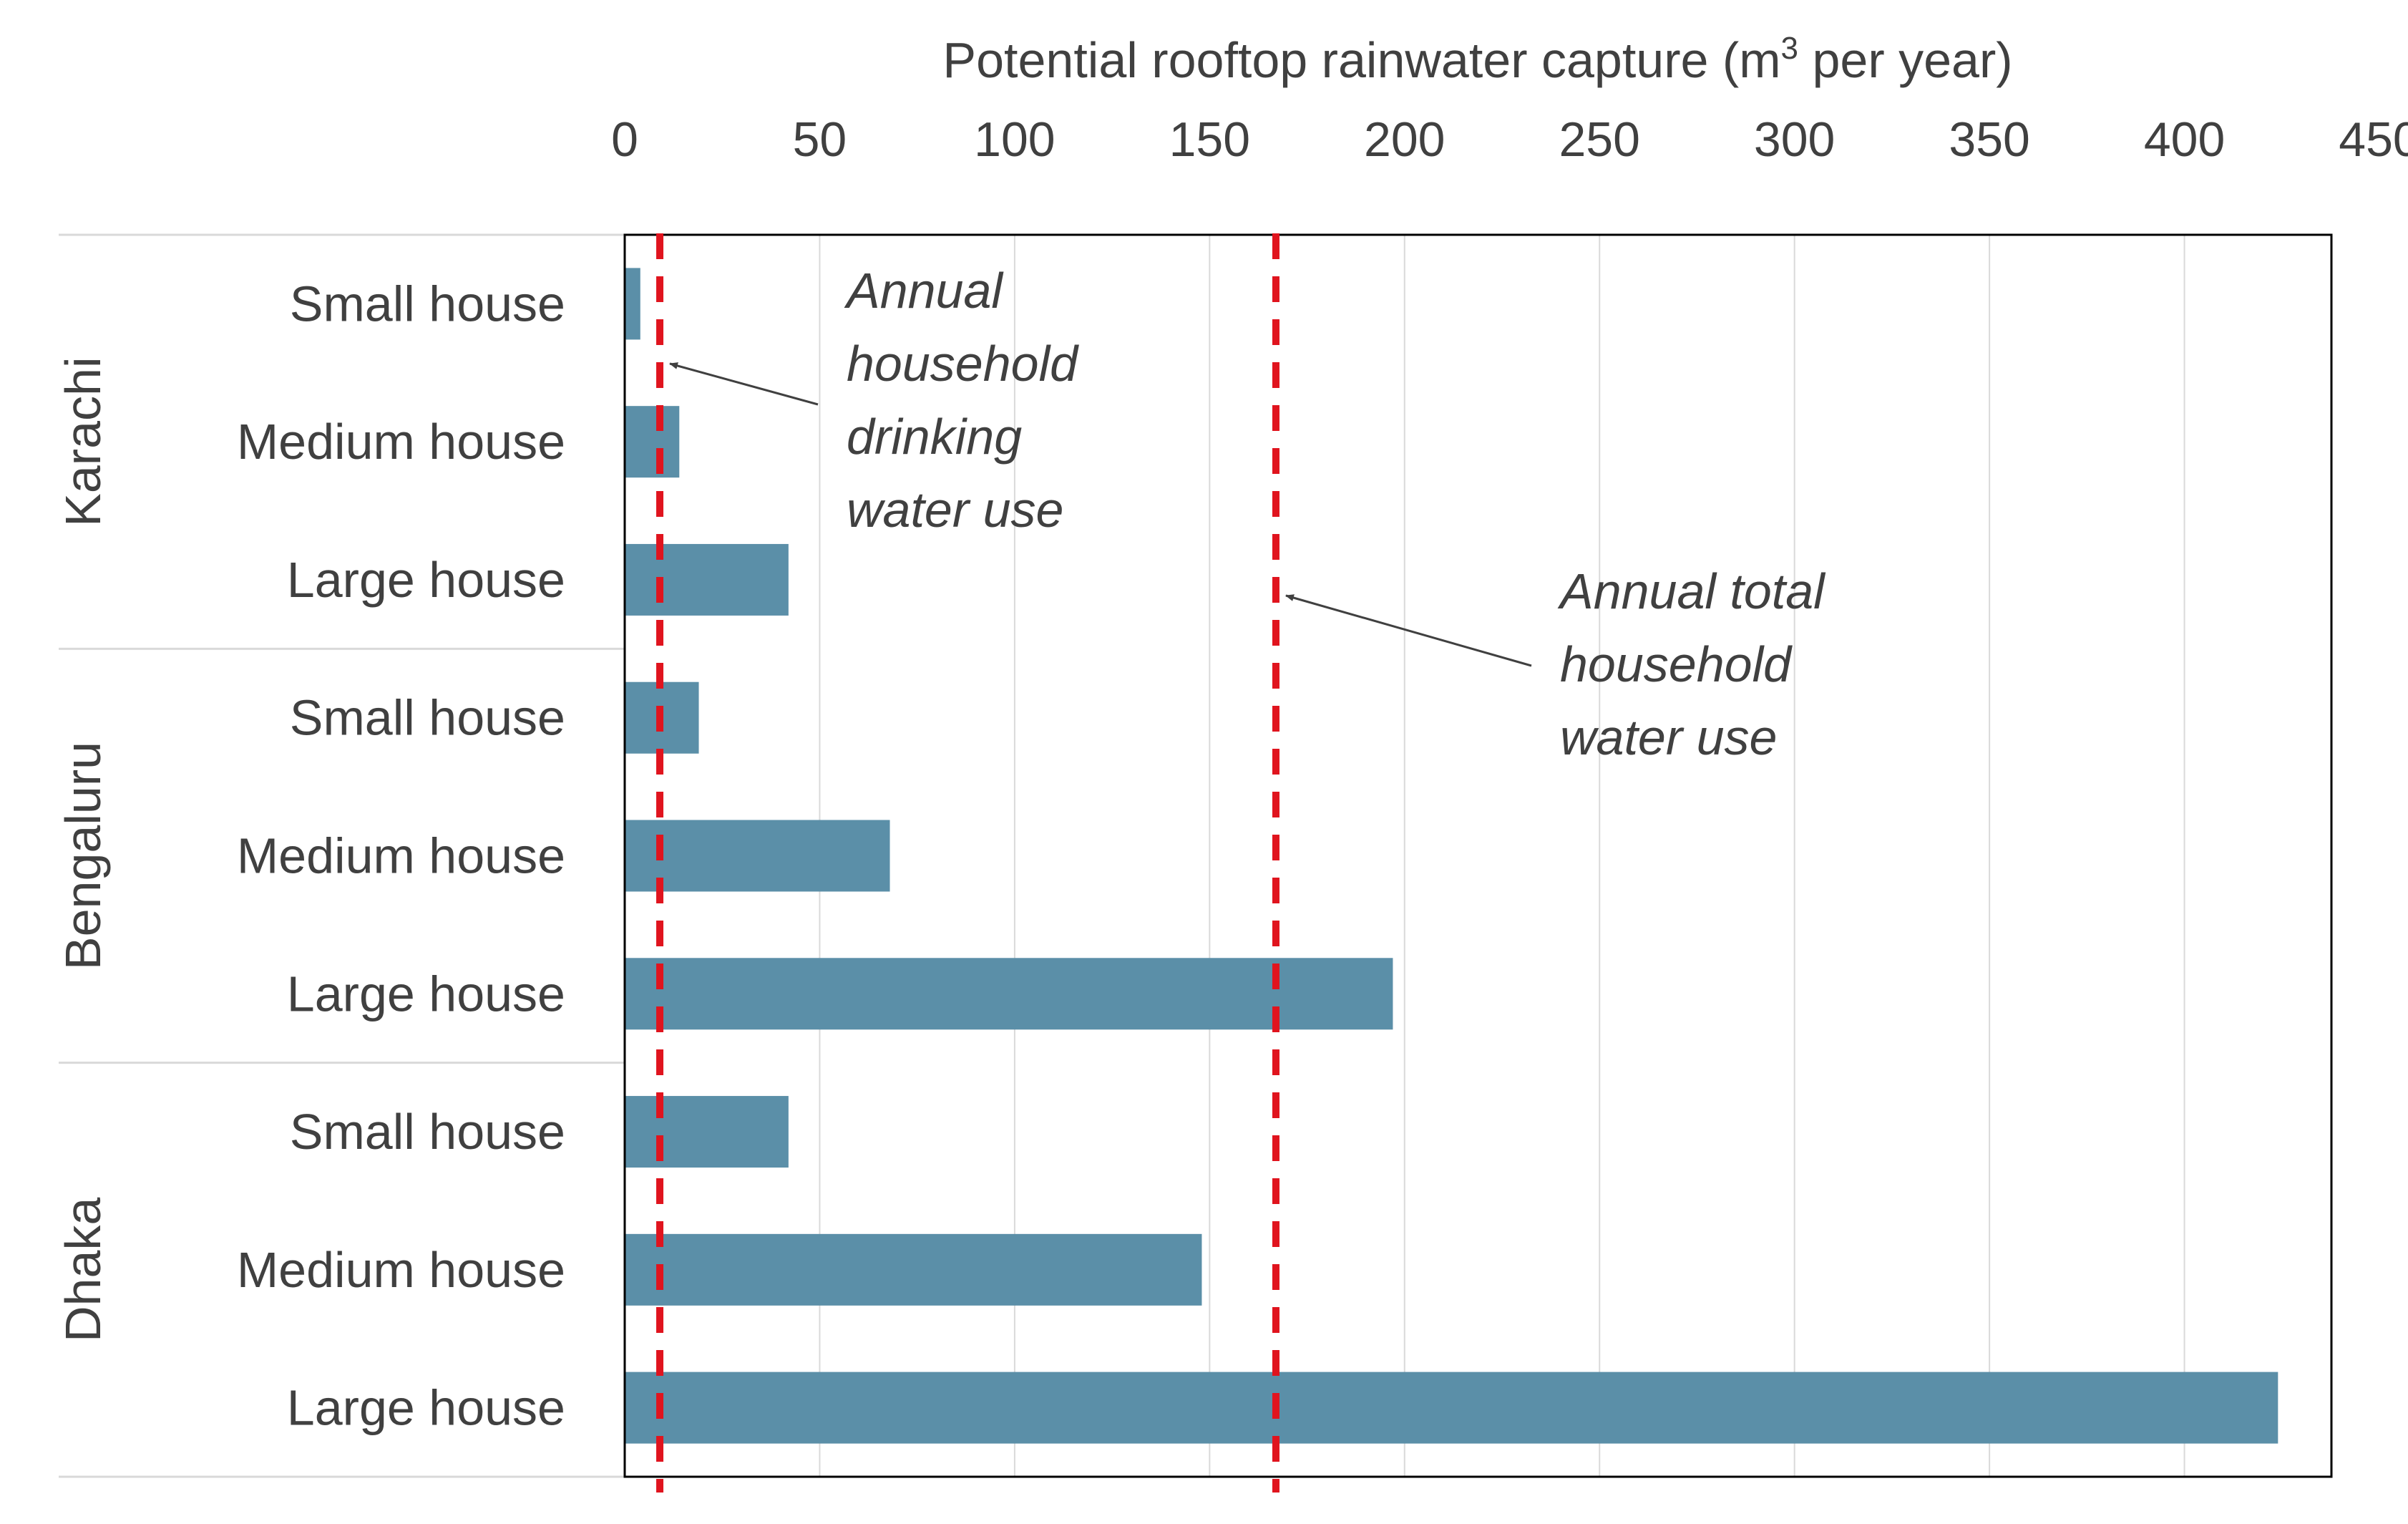  What do you see at coordinates (1404, 140) in the screenshot?
I see `x-tick-label: 200` at bounding box center [1404, 140].